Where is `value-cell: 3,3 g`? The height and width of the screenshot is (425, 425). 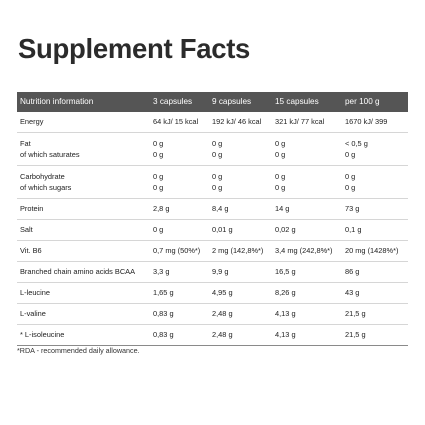
value-cell: 3,3 g is located at coordinates (161, 271).